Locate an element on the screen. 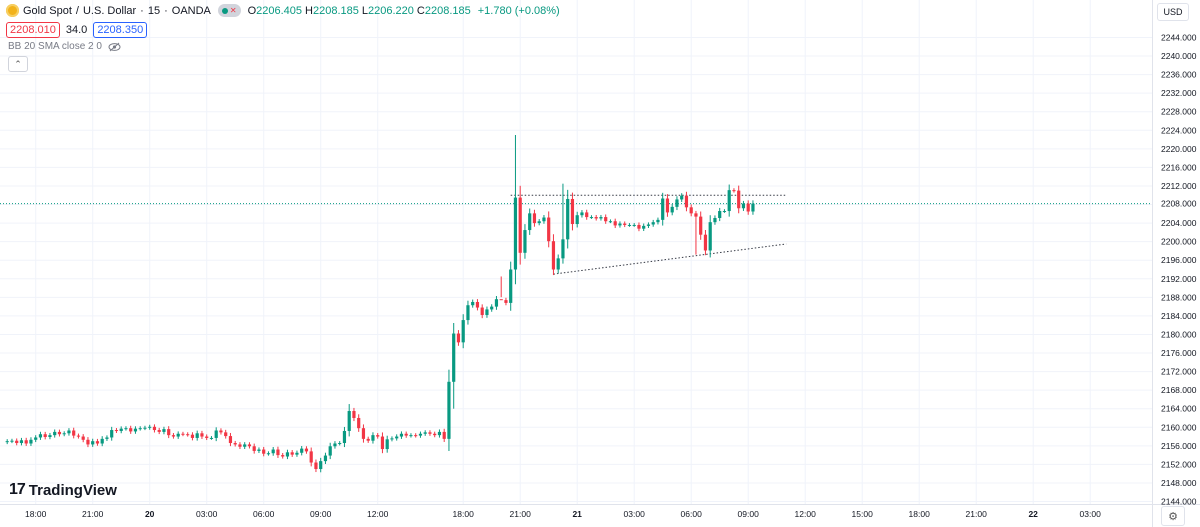  hidden-eye-icon is located at coordinates (114, 47).